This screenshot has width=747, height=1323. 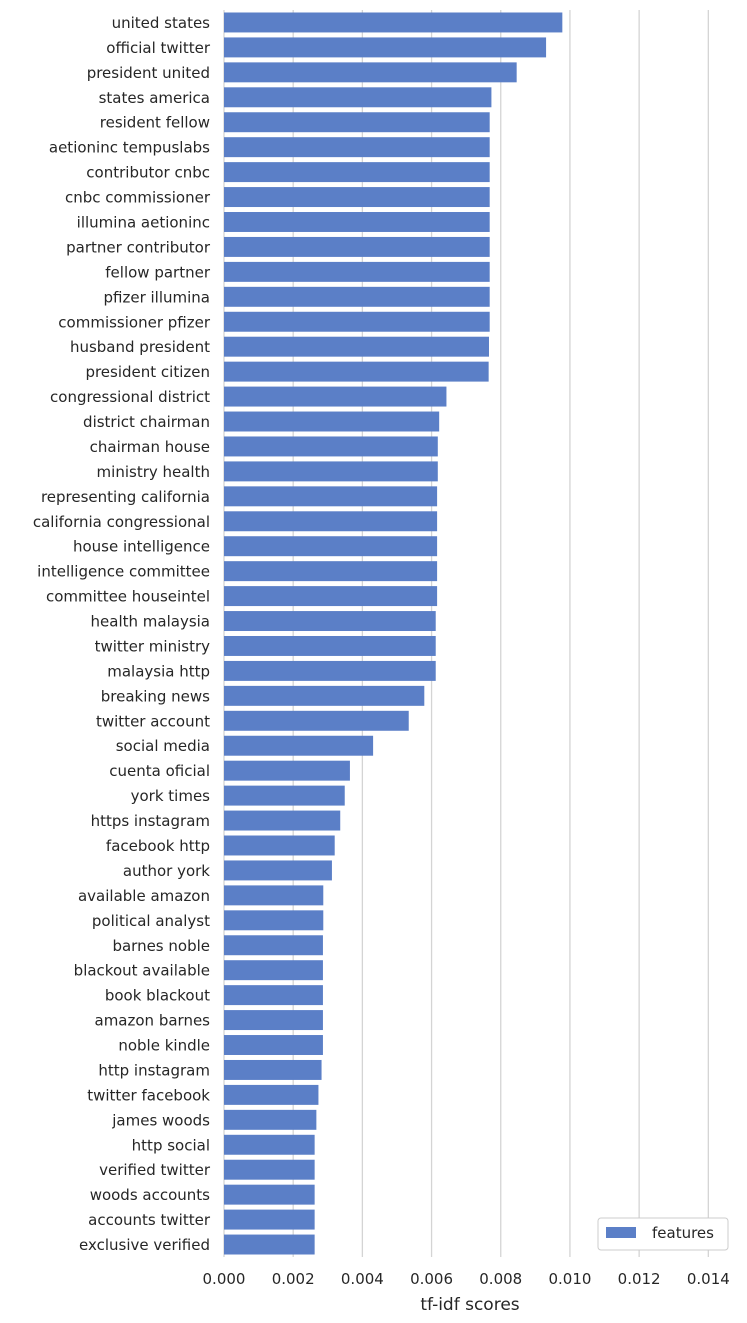 What do you see at coordinates (144, 1245) in the screenshot?
I see `category-label: exclusive verified` at bounding box center [144, 1245].